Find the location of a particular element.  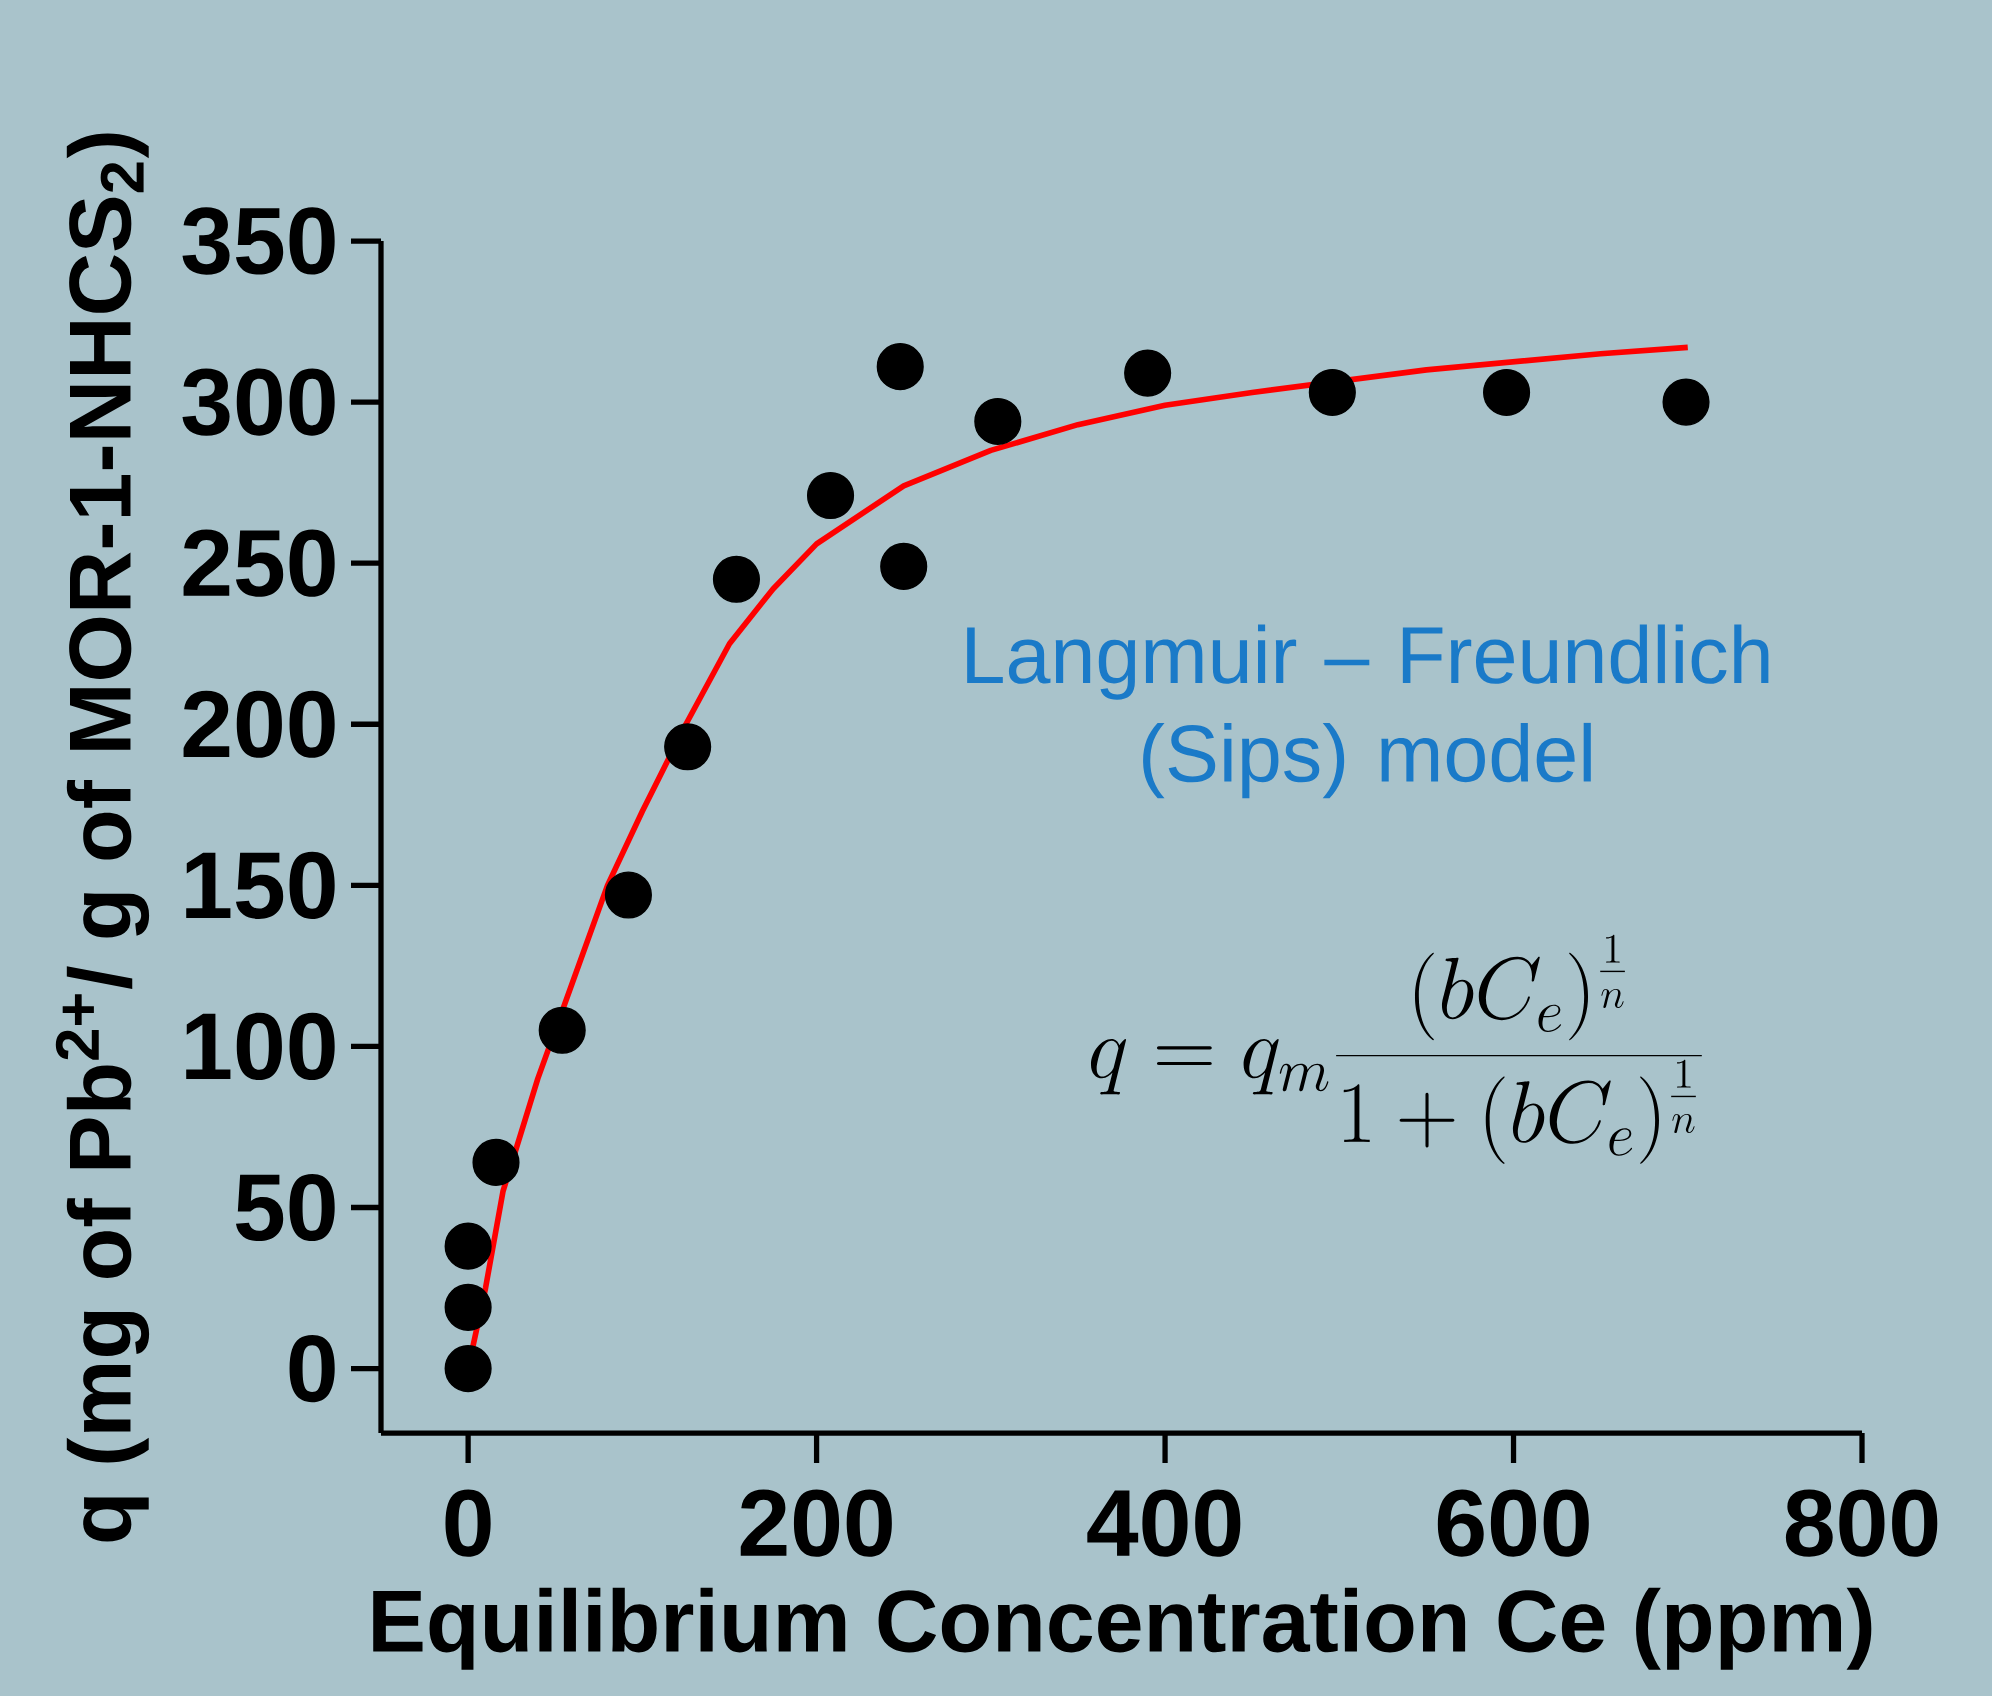

x-tick-label: 600 is located at coordinates (1513, 1523).